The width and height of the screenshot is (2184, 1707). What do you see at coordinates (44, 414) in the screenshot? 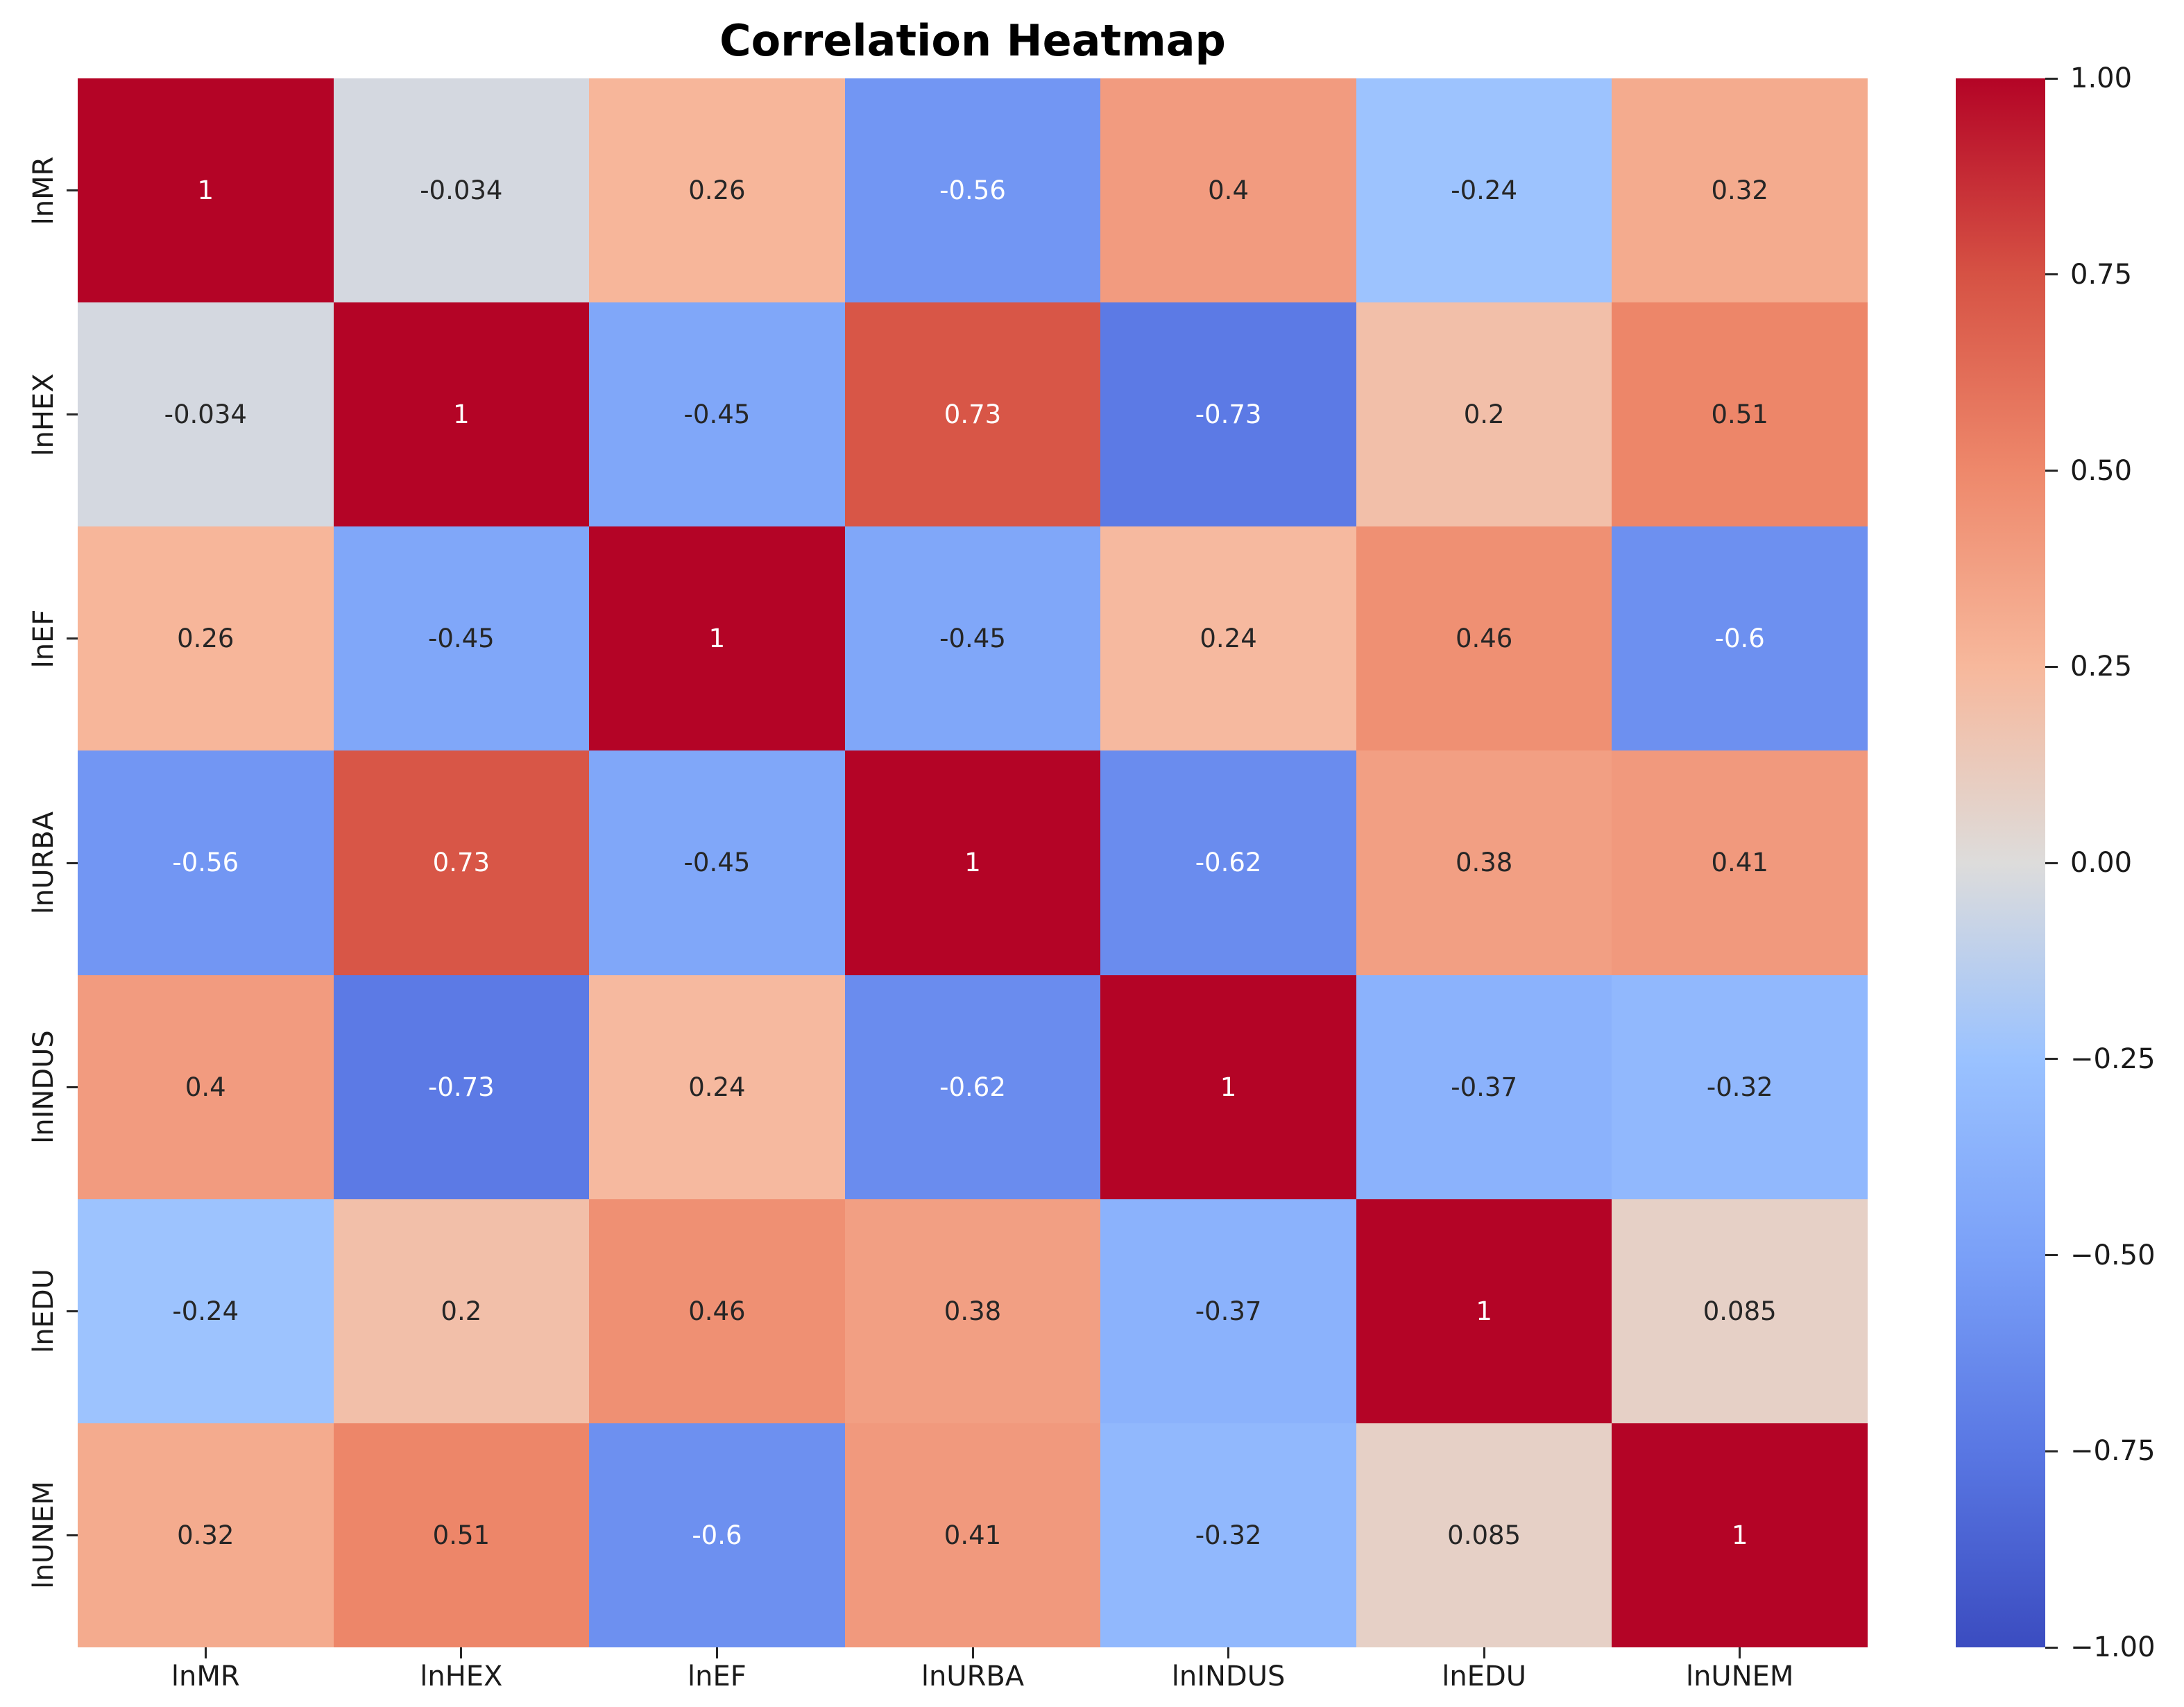
I see `y-tick-label: lnHEX` at bounding box center [44, 414].